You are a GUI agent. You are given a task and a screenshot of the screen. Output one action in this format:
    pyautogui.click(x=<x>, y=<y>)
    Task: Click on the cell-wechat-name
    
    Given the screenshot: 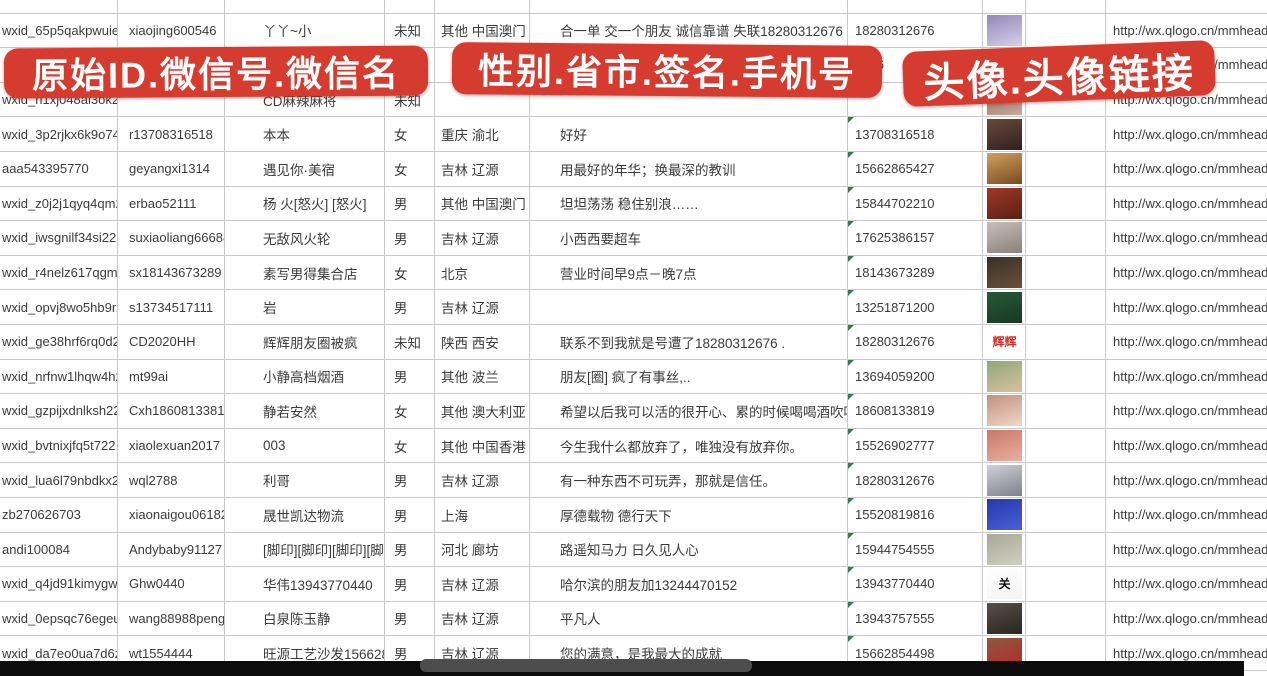 What is the action you would take?
    pyautogui.click(x=305, y=6)
    